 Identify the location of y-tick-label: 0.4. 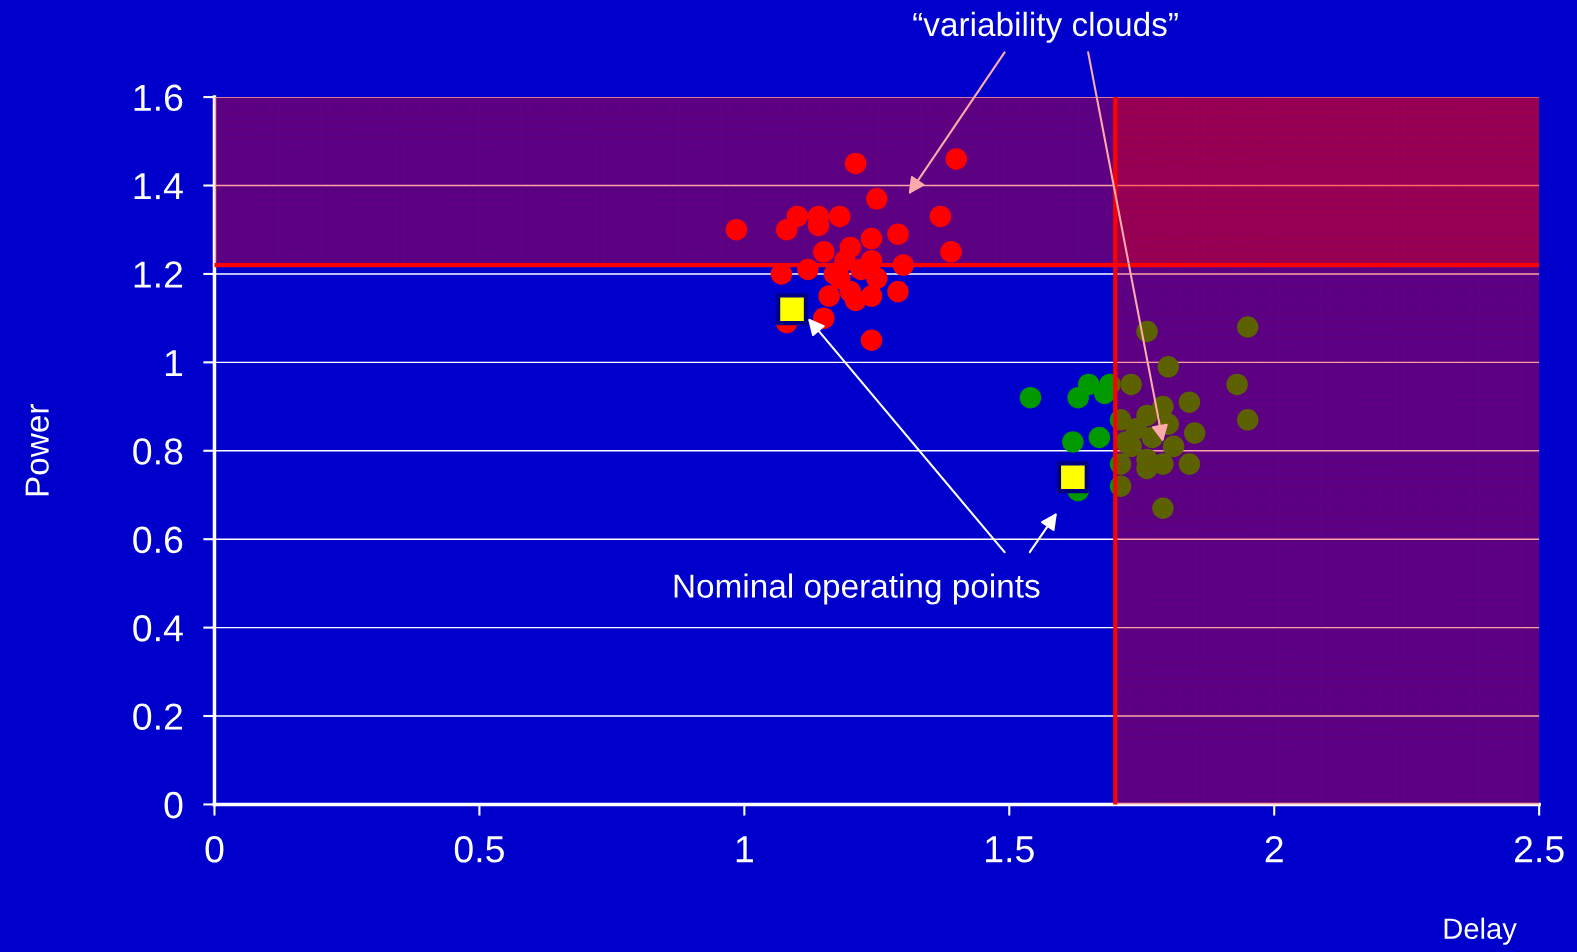
(158, 628).